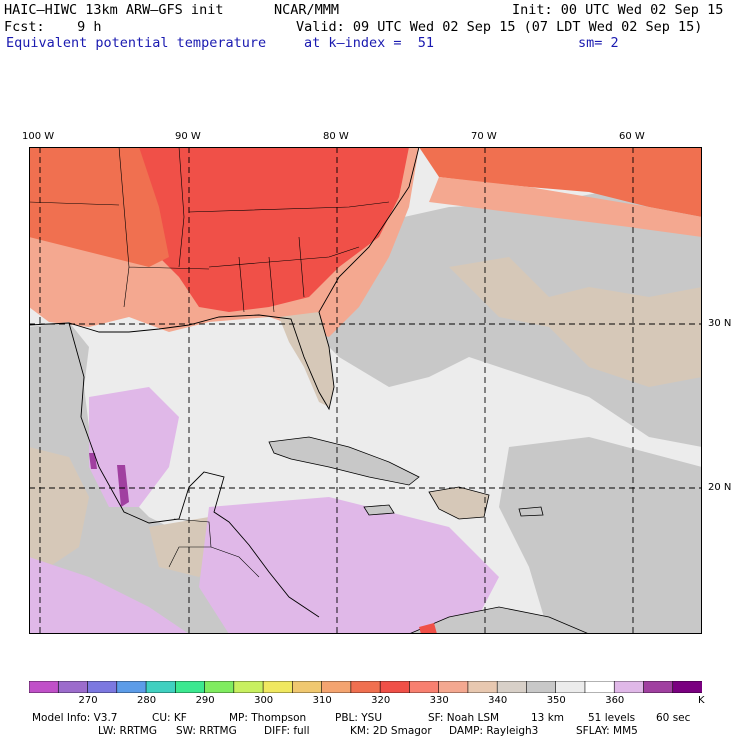  Describe the element at coordinates (494, 731) in the screenshot. I see `footer-damp: DAMP: Rayleigh3` at that location.